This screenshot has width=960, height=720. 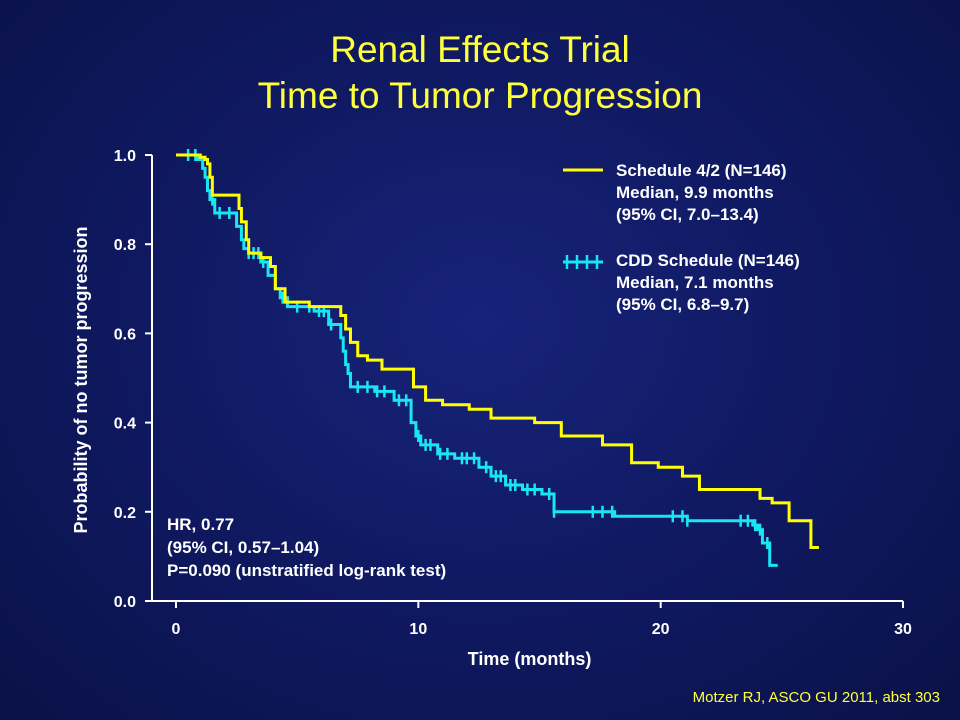 I want to click on x-tick-label: 0, so click(x=176, y=629).